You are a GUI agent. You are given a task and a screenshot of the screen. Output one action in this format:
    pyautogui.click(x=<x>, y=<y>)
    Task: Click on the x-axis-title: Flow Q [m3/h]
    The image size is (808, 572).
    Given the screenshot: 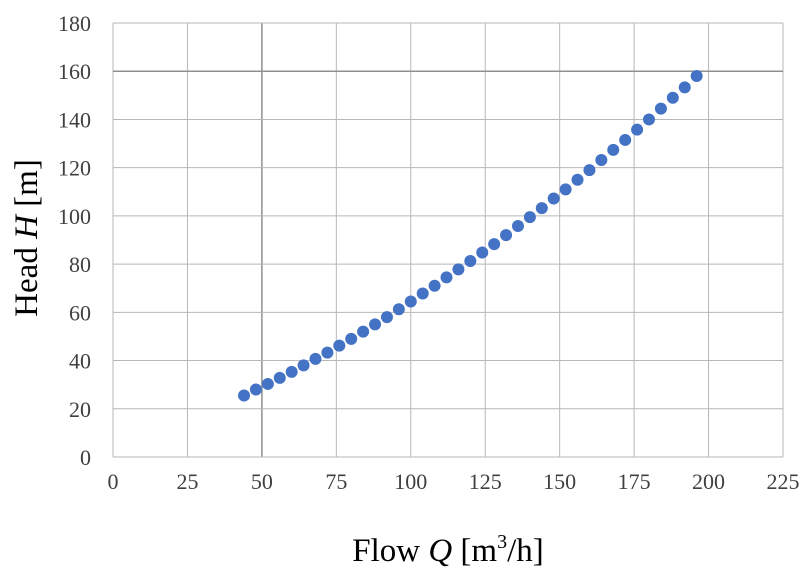 What is the action you would take?
    pyautogui.click(x=448, y=550)
    